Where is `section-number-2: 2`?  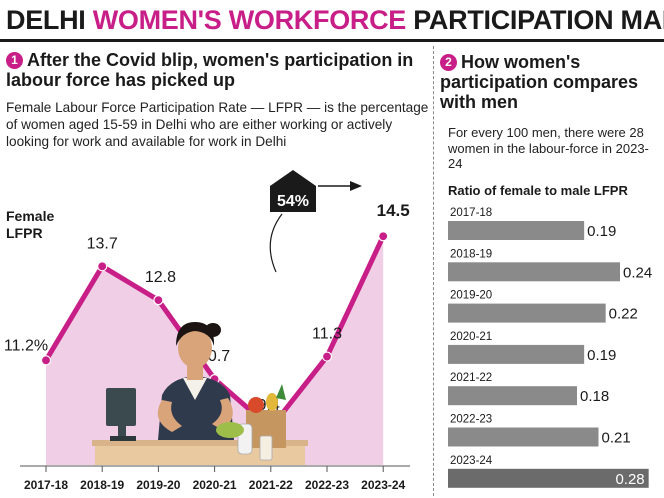
section-number-2: 2 is located at coordinates (448, 62).